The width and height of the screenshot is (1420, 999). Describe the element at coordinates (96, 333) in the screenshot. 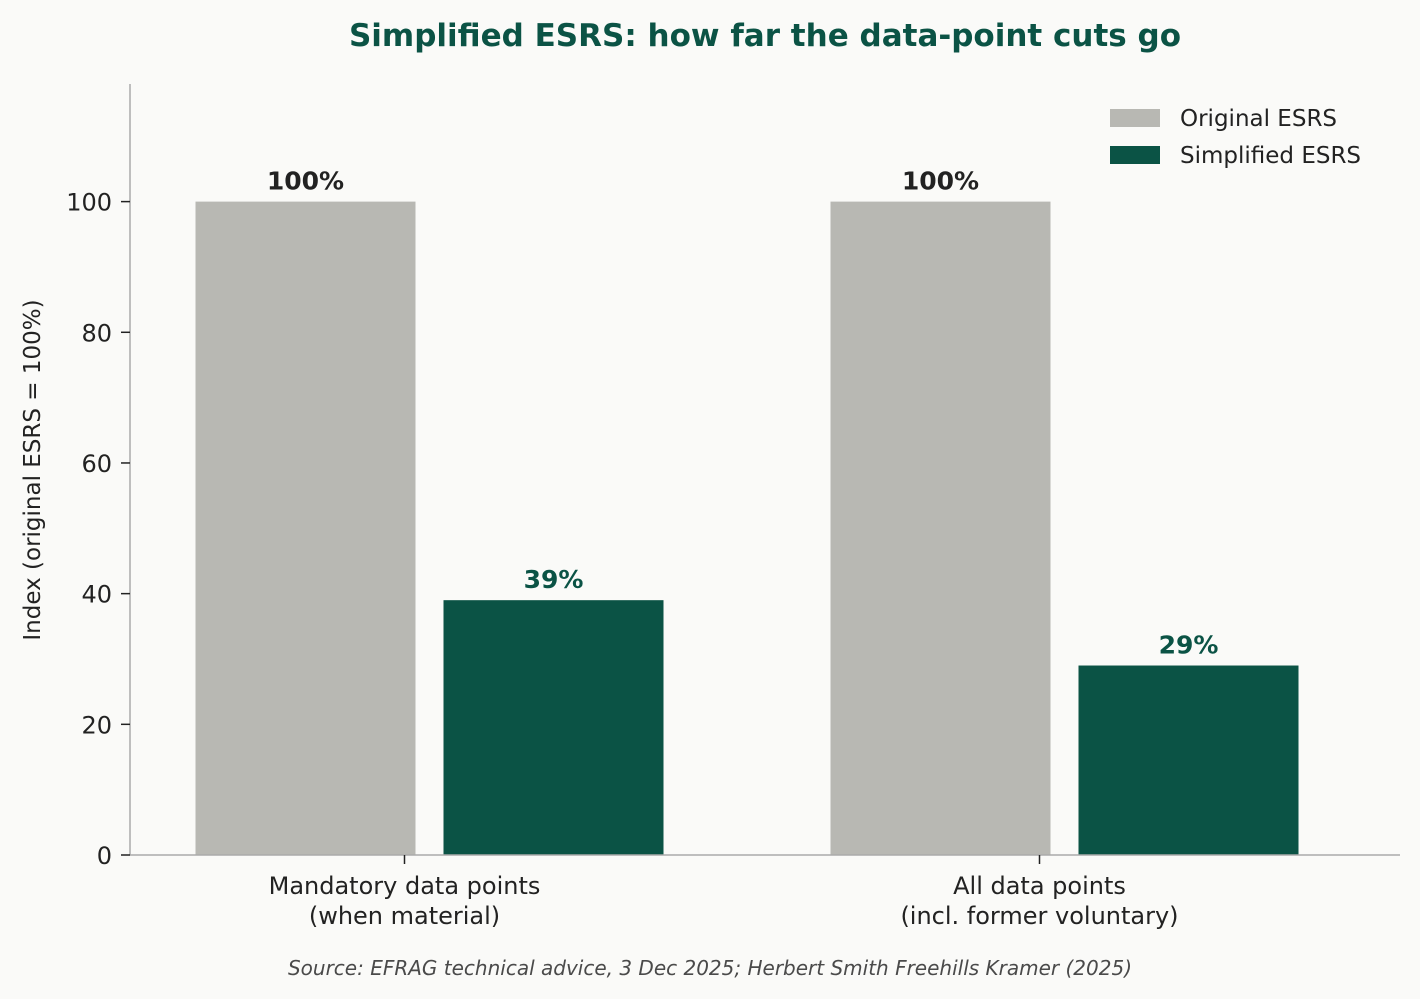

I see `y-tick-label: 80` at that location.